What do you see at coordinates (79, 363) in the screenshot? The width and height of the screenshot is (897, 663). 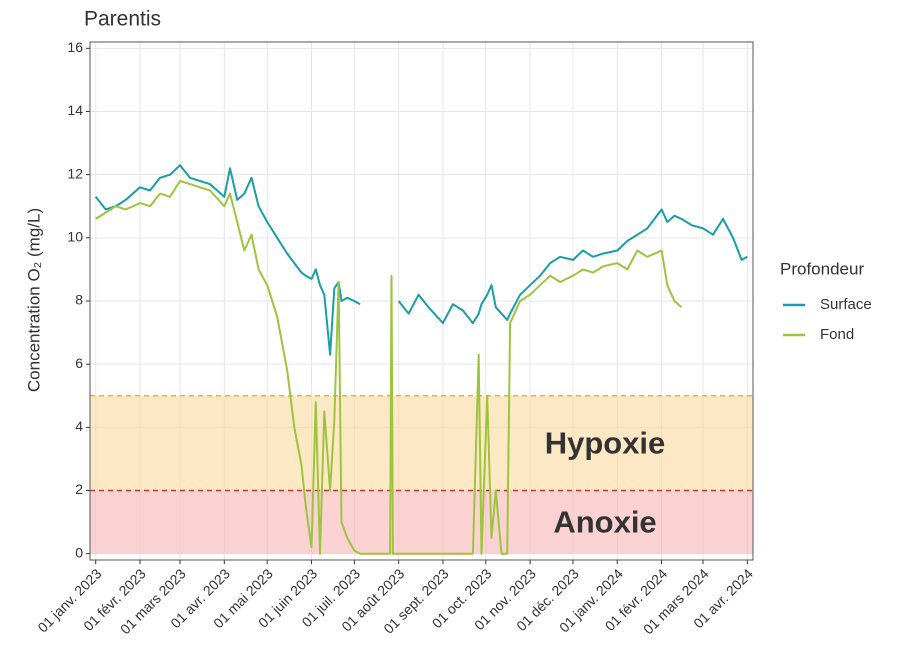 I see `y-tick-label: 6` at bounding box center [79, 363].